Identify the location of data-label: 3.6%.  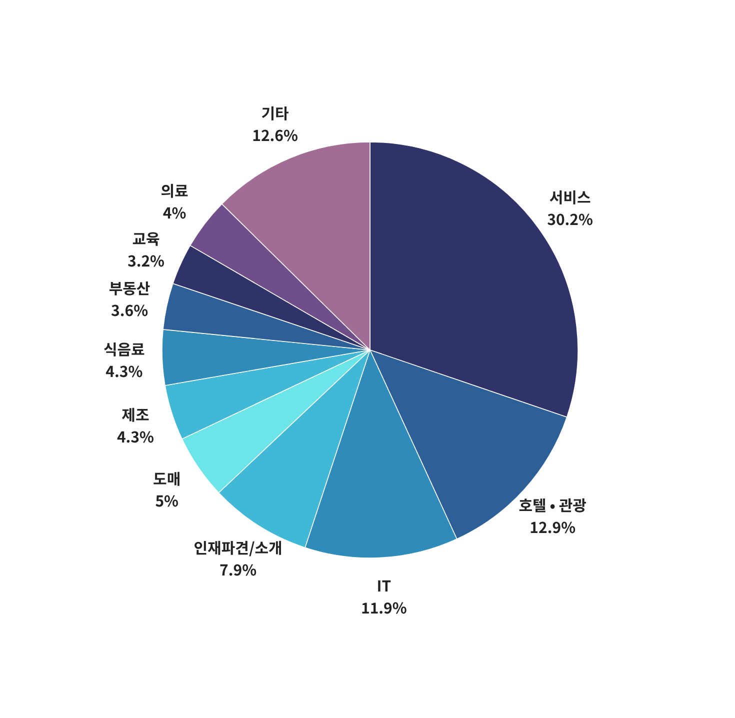
(129, 311).